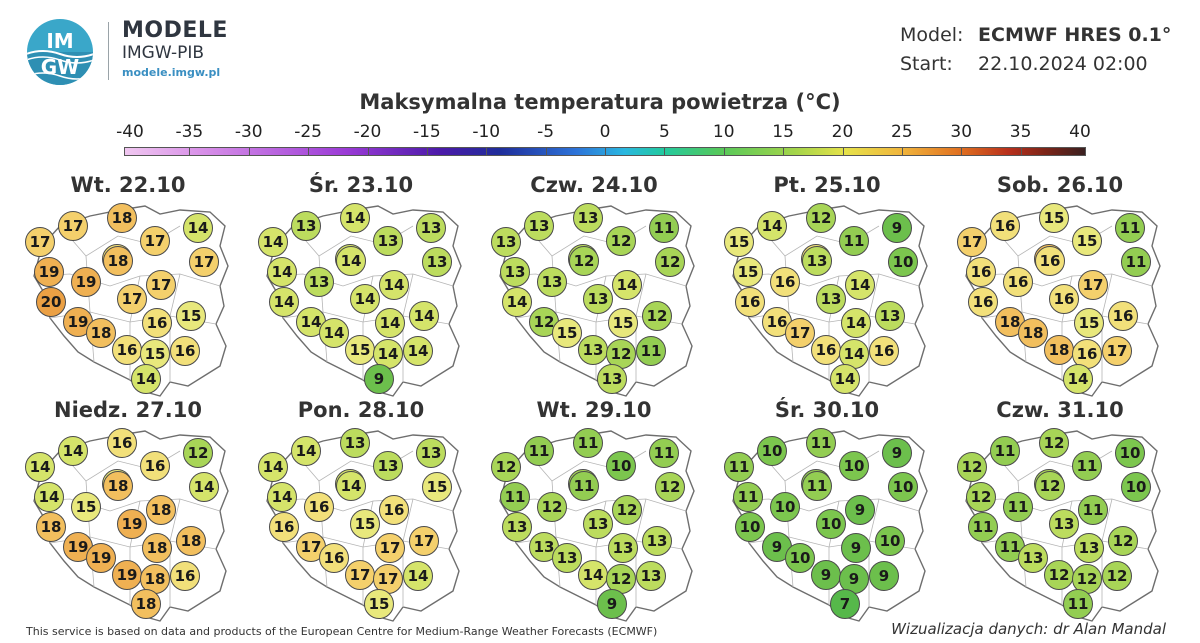 The image size is (1200, 643). I want to click on model-label: Model:, so click(932, 35).